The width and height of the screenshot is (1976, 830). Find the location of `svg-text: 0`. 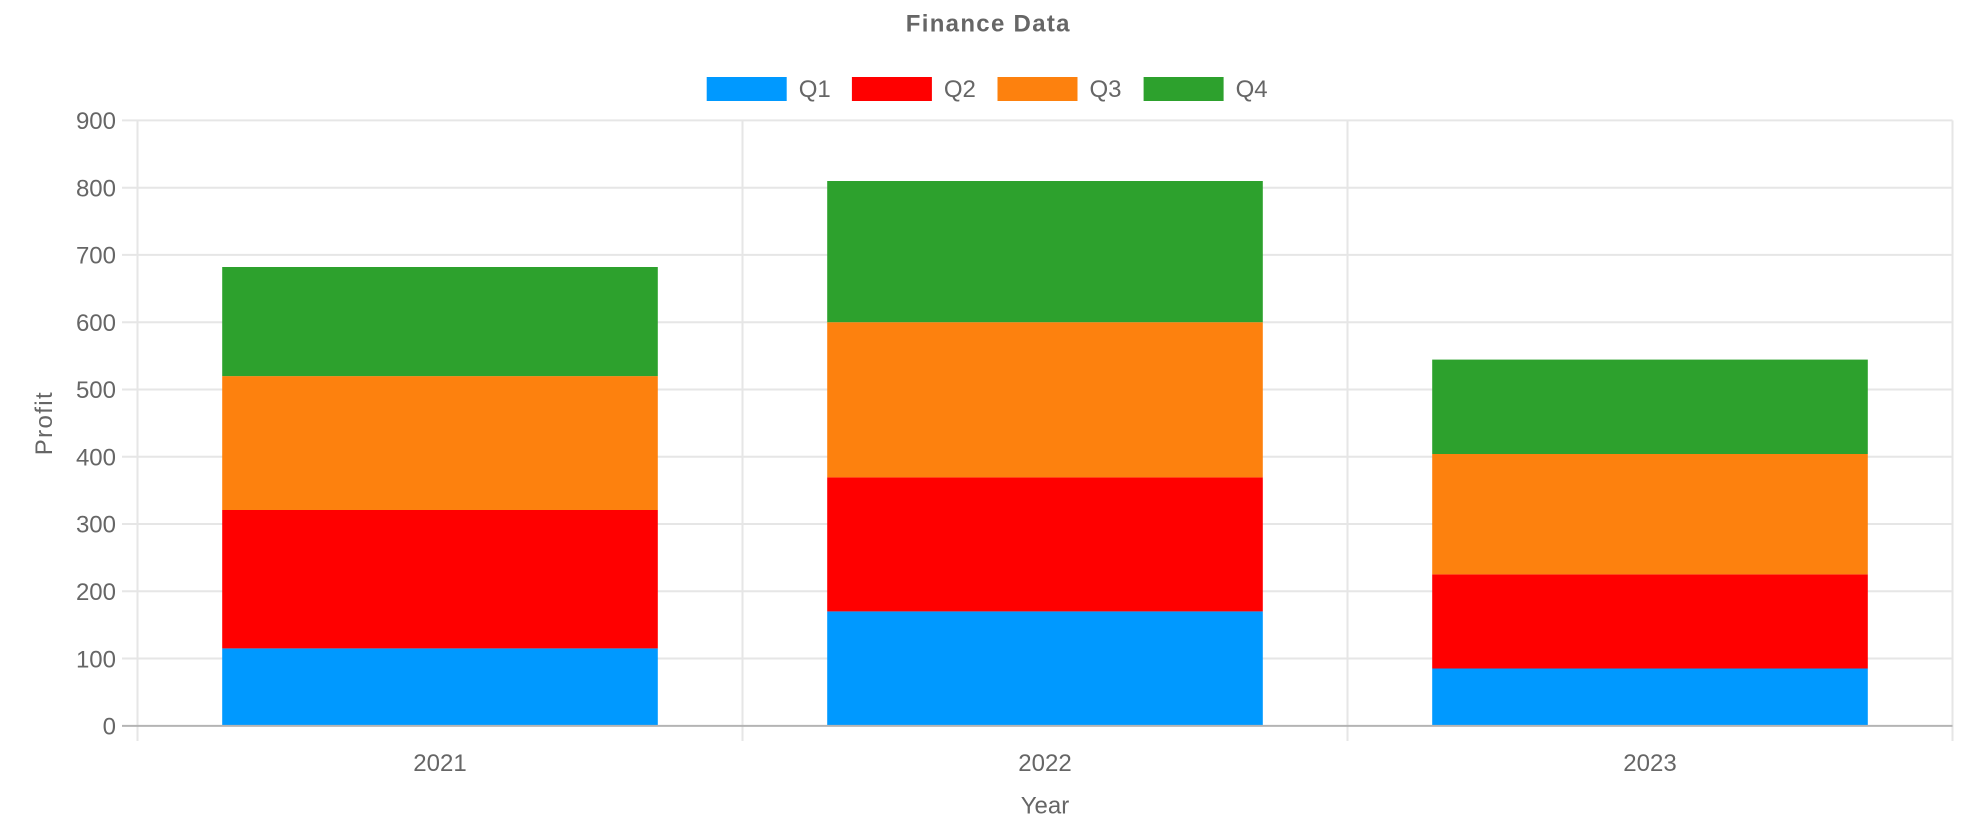

svg-text: 0 is located at coordinates (109, 727).